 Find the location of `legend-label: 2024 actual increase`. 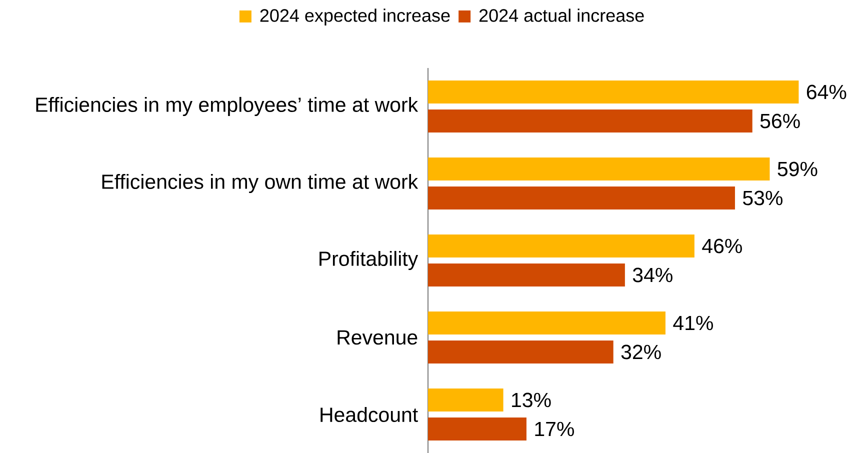

legend-label: 2024 actual increase is located at coordinates (561, 15).